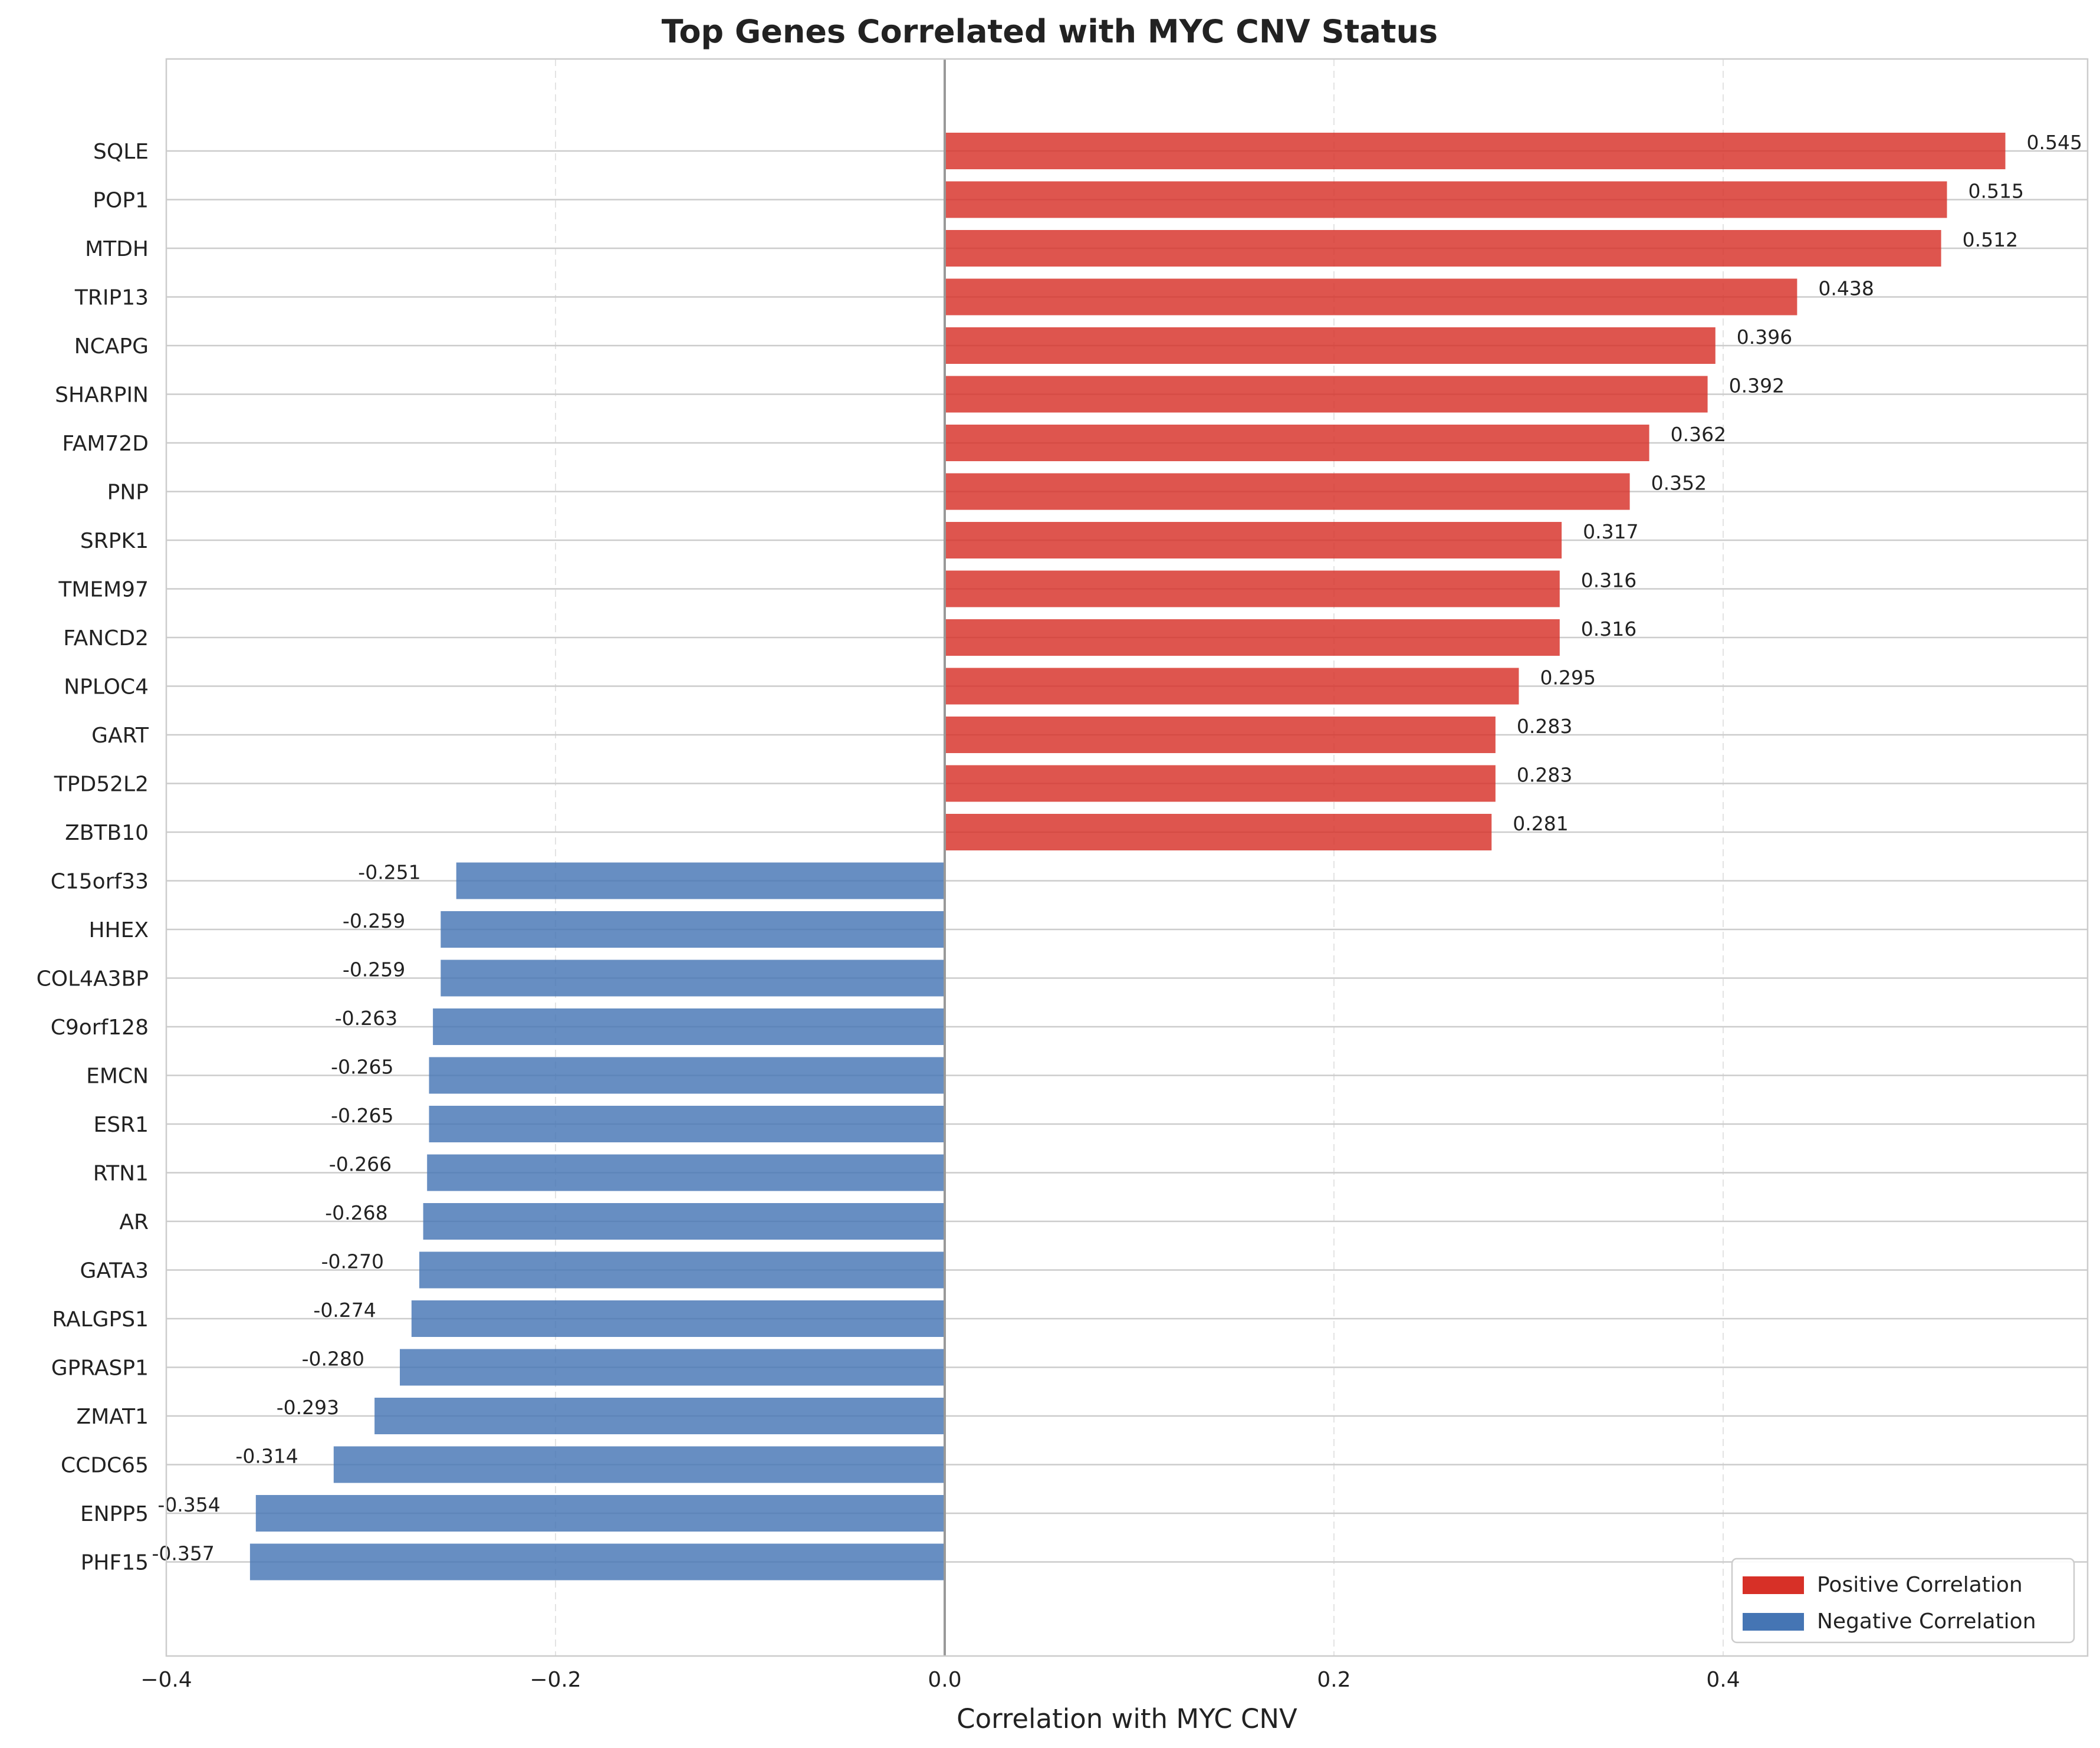 The image size is (2100, 1748). I want to click on bar-pop1, so click(1446, 199).